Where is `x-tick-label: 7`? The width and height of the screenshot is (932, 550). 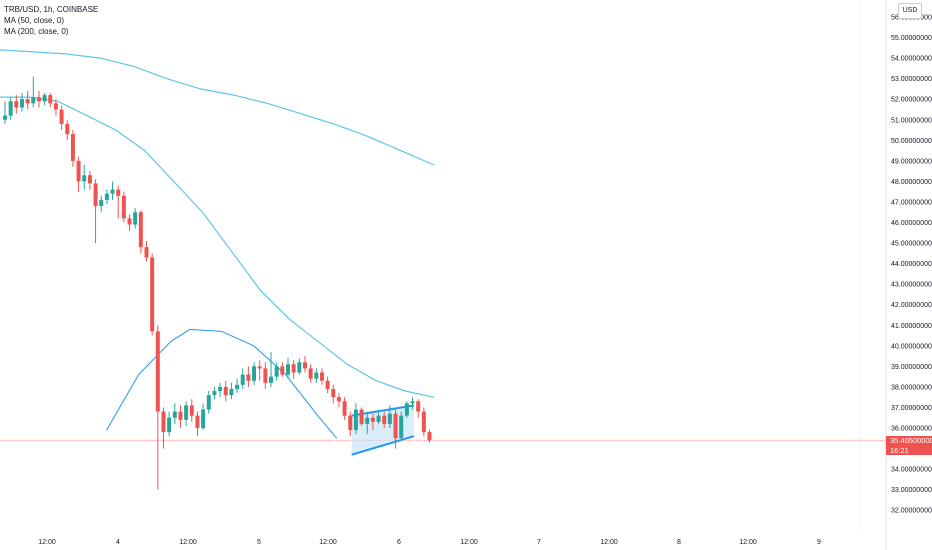
x-tick-label: 7 is located at coordinates (539, 542).